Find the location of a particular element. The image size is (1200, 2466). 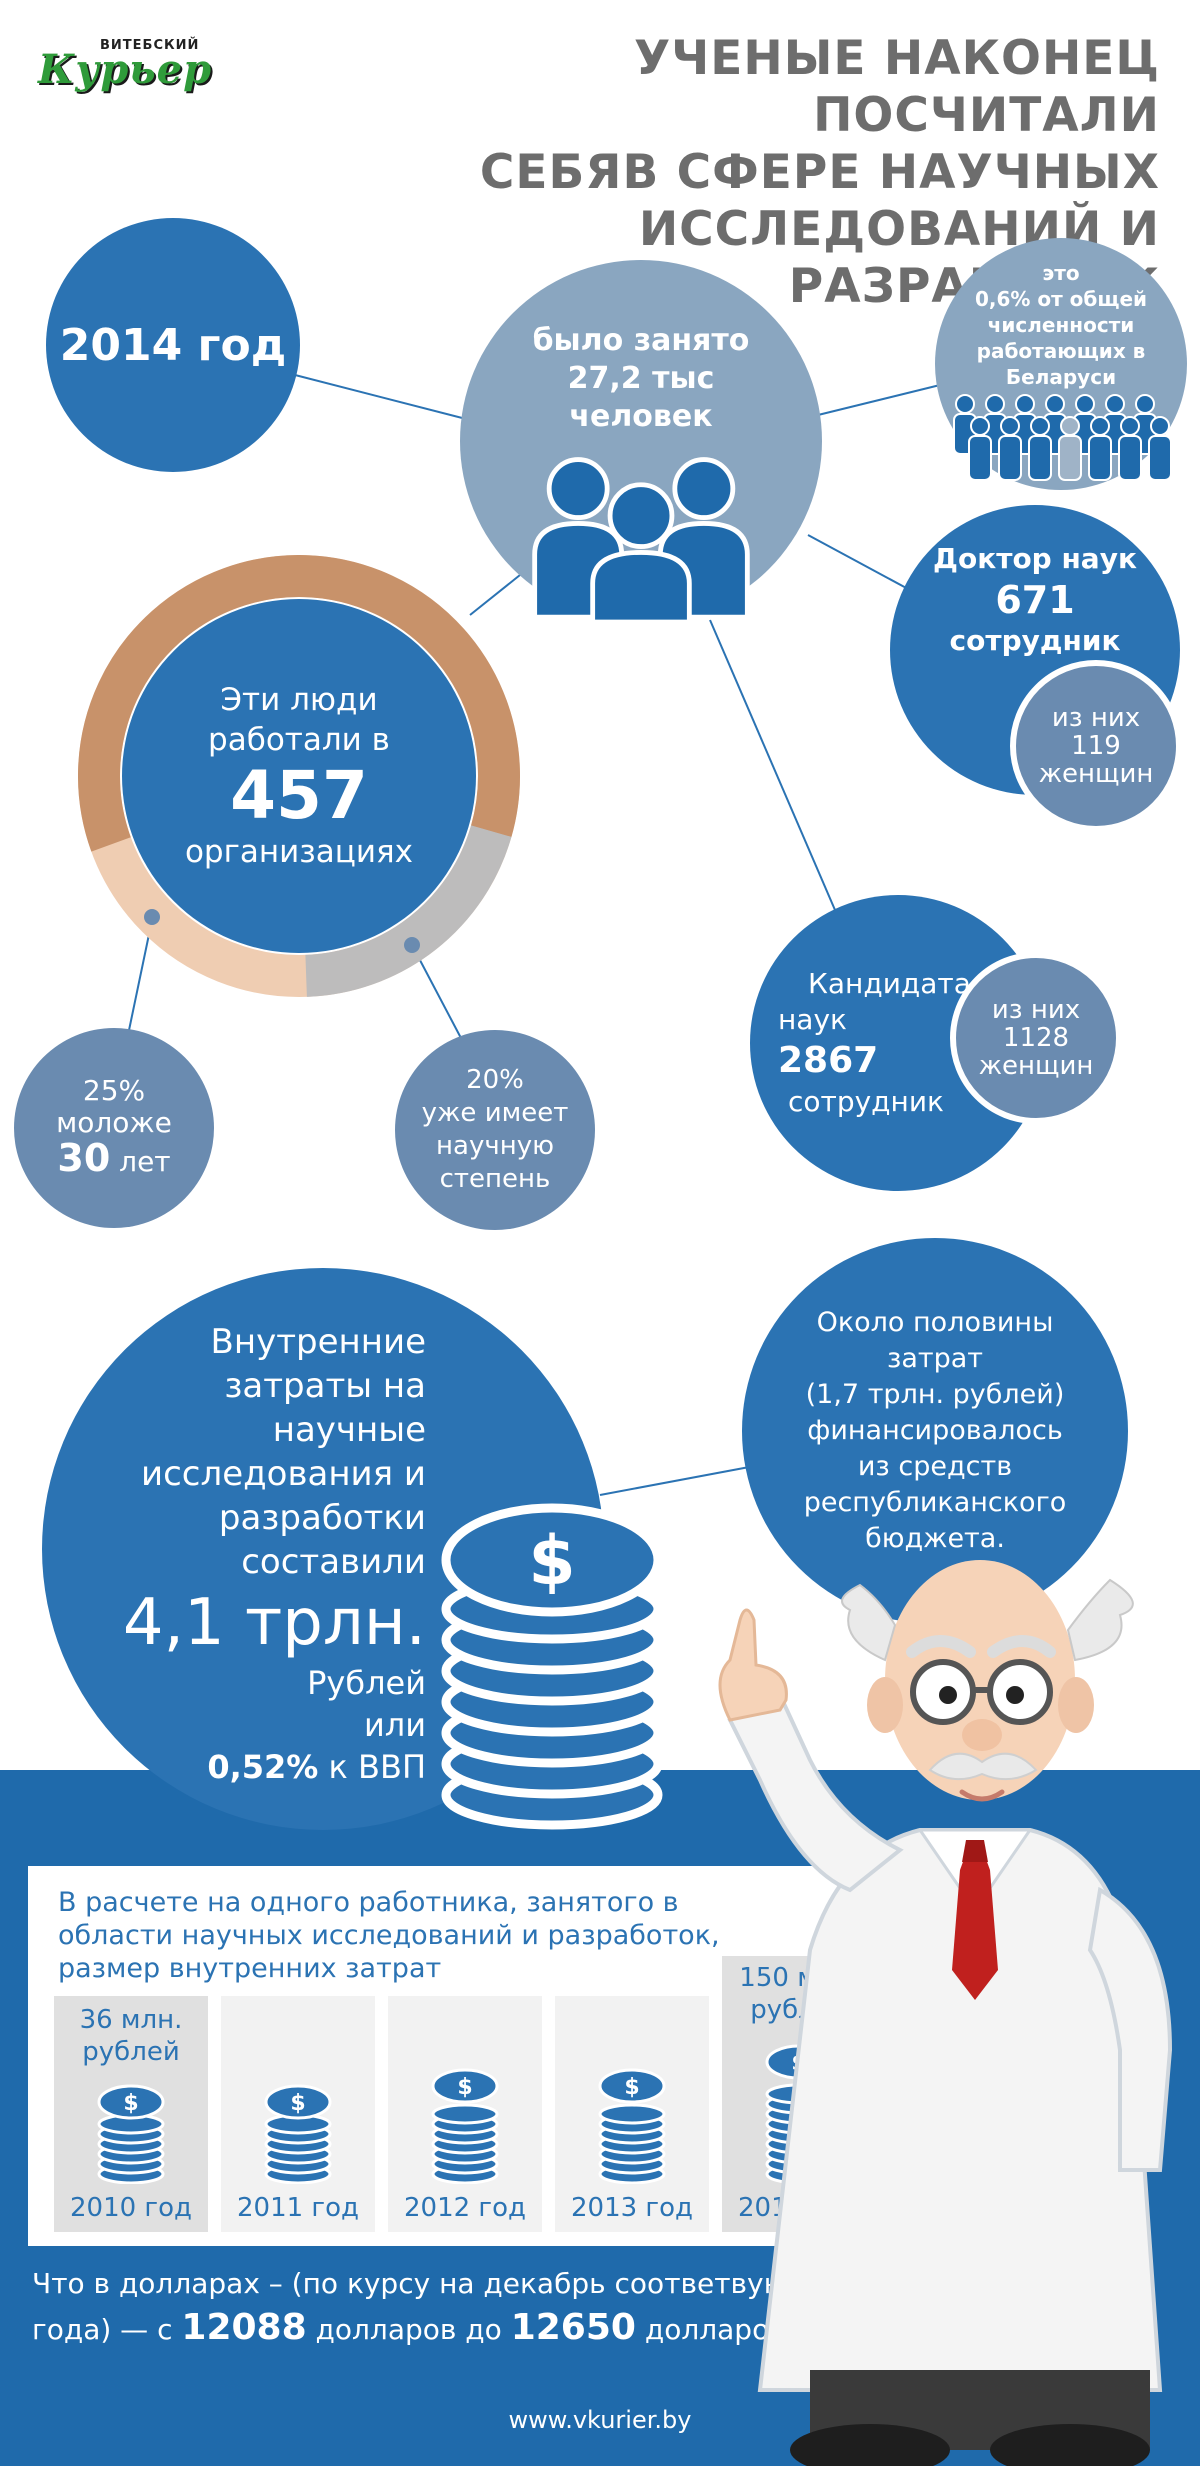

year-bubble: 2014 год is located at coordinates (173, 345).